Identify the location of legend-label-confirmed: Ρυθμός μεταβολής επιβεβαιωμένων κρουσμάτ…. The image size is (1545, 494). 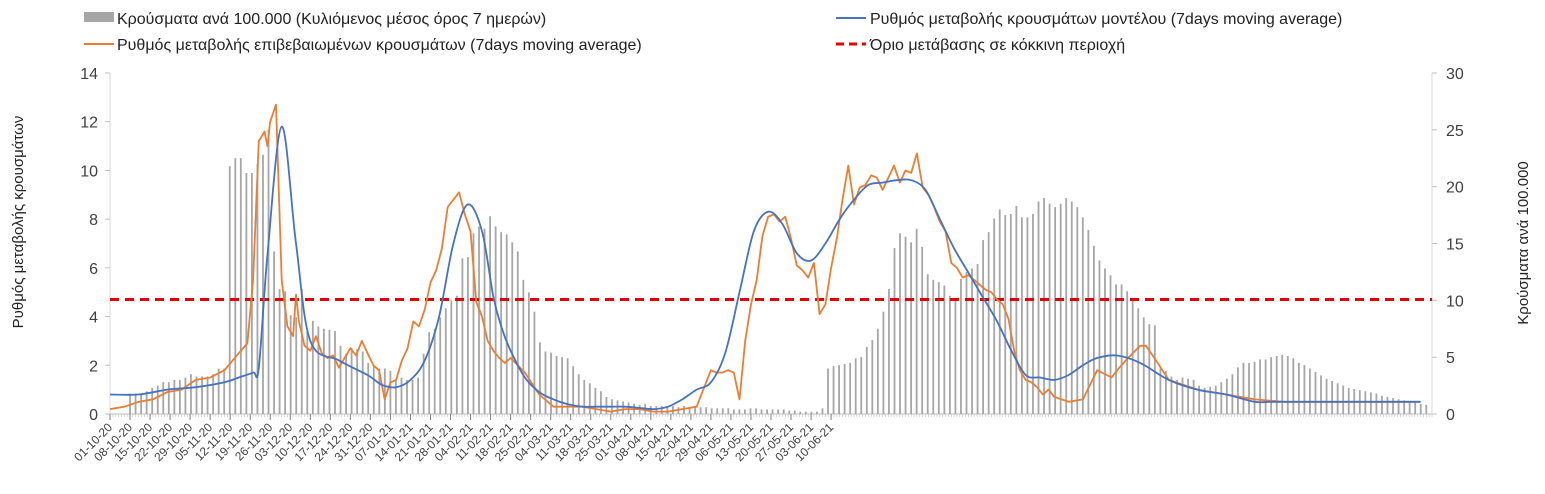
(379, 45).